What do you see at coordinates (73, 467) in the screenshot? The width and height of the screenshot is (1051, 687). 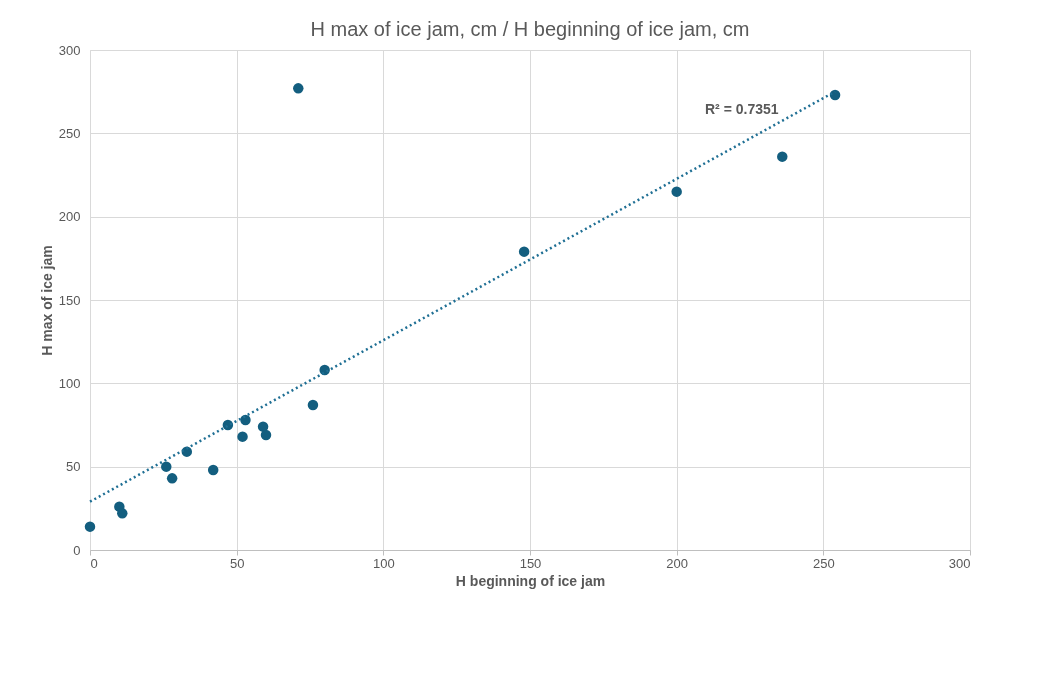 I see `y-tick-label: 50` at bounding box center [73, 467].